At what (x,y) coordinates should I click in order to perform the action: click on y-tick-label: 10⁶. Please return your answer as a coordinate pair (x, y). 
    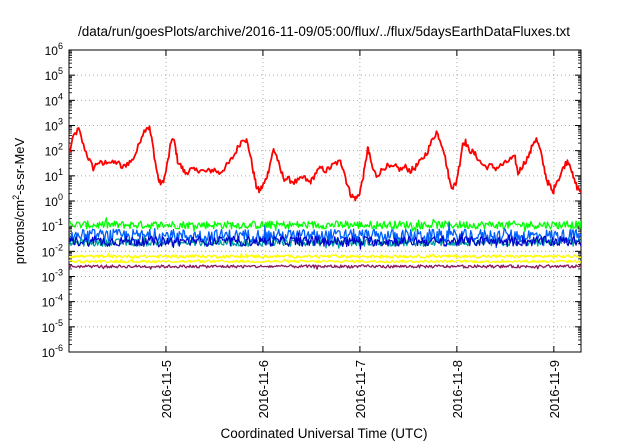
    Looking at the image, I should click on (54, 49).